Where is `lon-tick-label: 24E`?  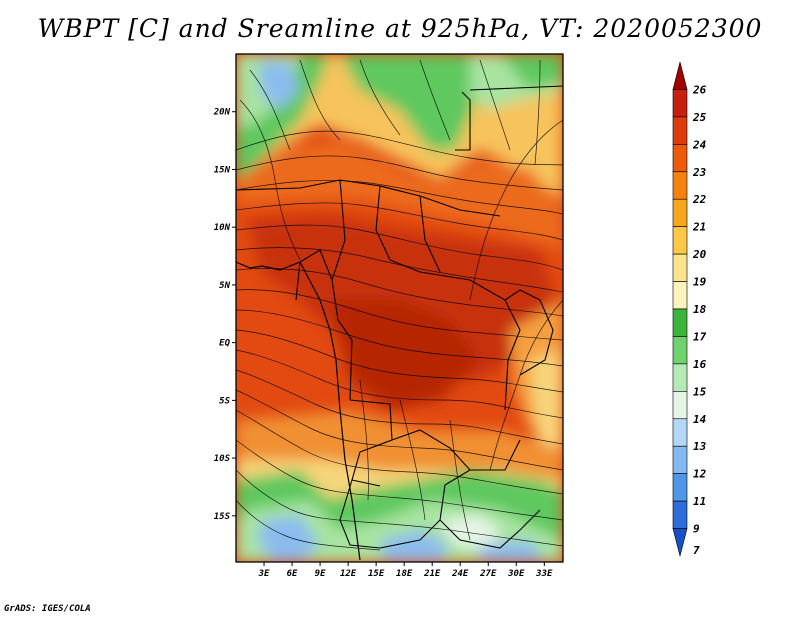 lon-tick-label: 24E is located at coordinates (460, 574).